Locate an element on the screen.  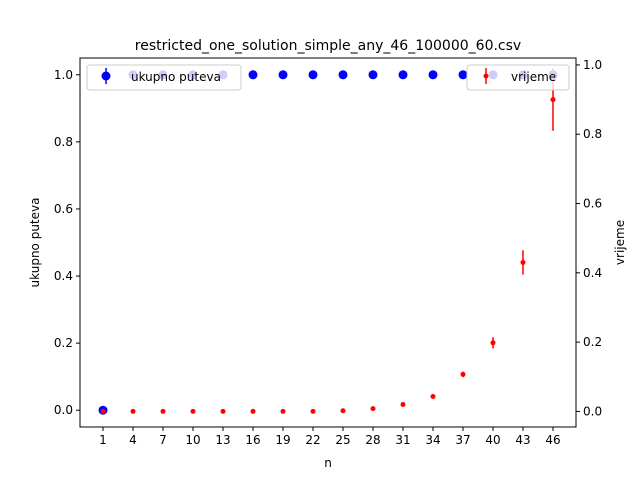
y-axis-left: 0.0 0.2 0.4 0.6 0.8 1.0 is located at coordinates (67, 242).